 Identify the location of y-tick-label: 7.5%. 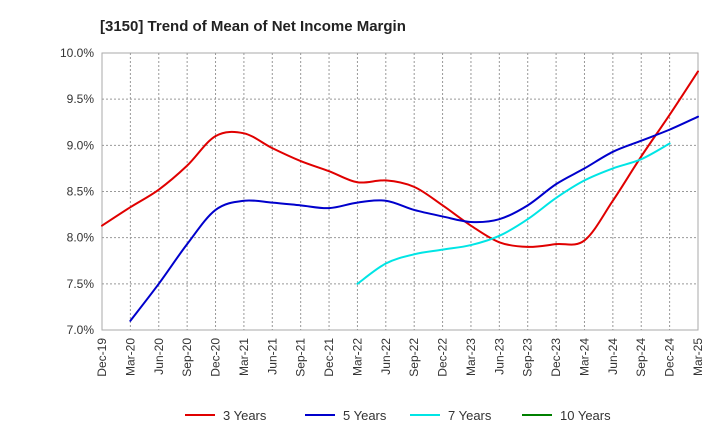
(81, 284).